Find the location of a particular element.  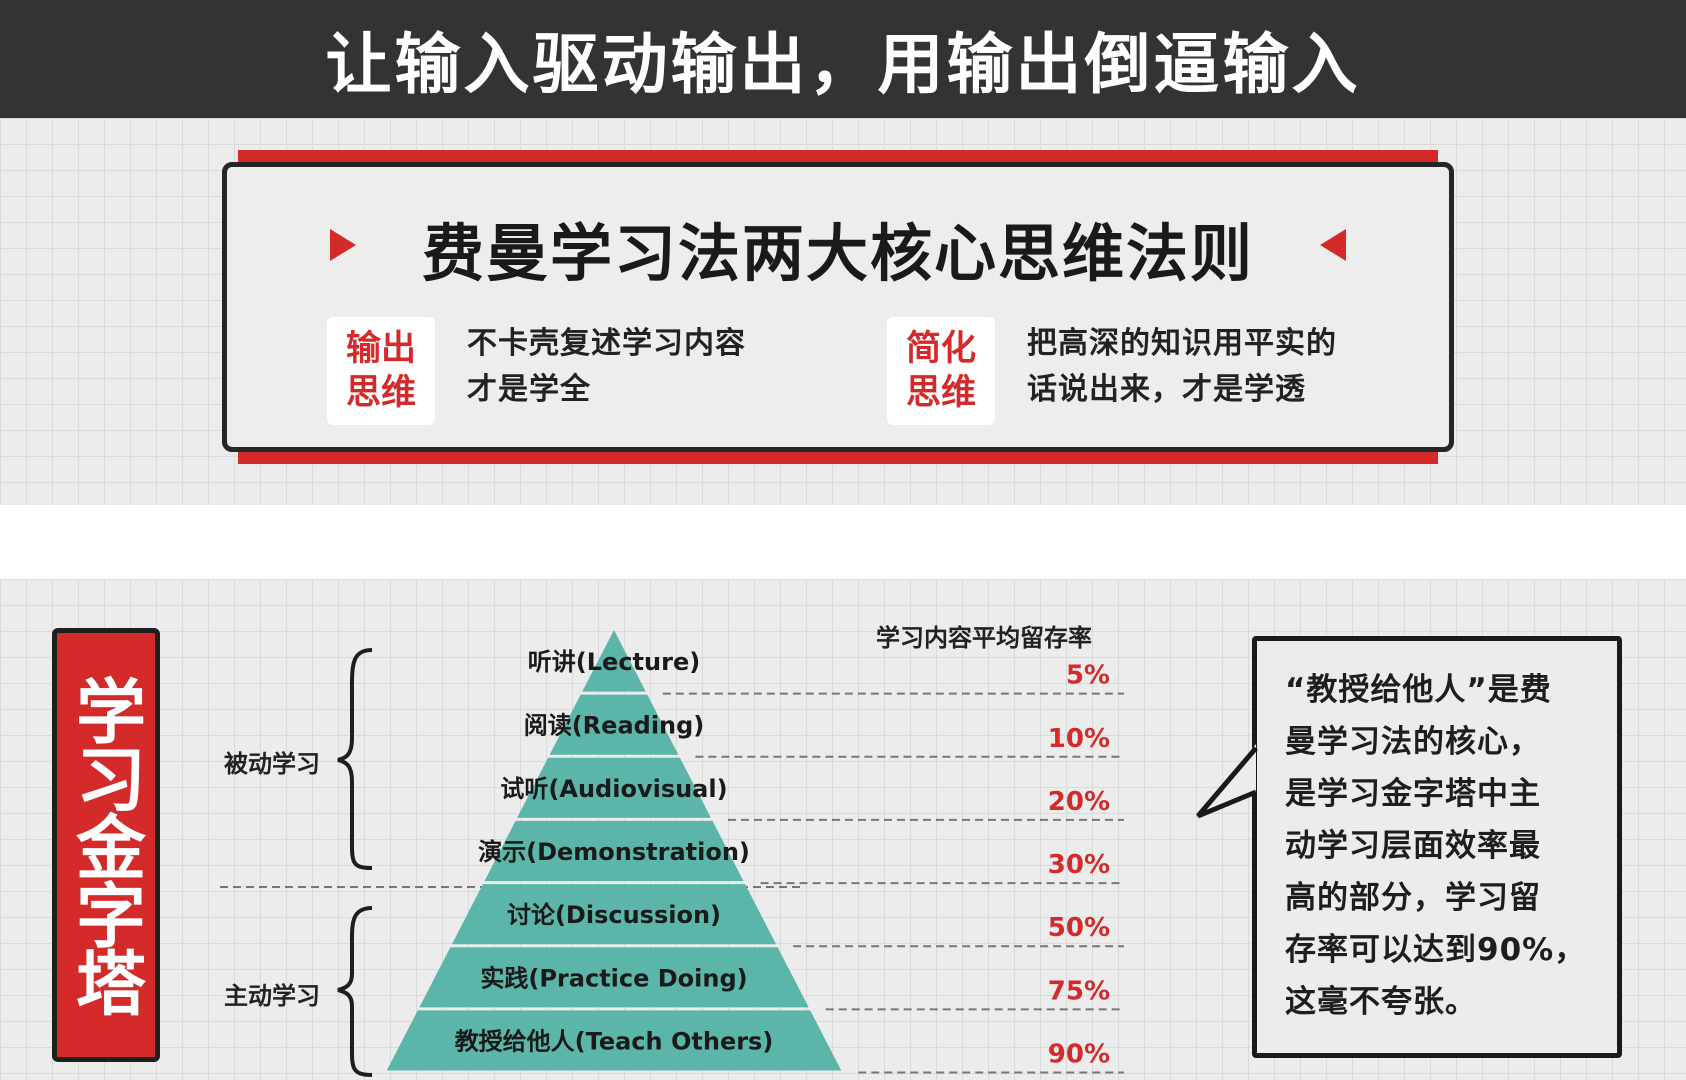

pyramid-level-label: 阅读(Reading) is located at coordinates (614, 726).